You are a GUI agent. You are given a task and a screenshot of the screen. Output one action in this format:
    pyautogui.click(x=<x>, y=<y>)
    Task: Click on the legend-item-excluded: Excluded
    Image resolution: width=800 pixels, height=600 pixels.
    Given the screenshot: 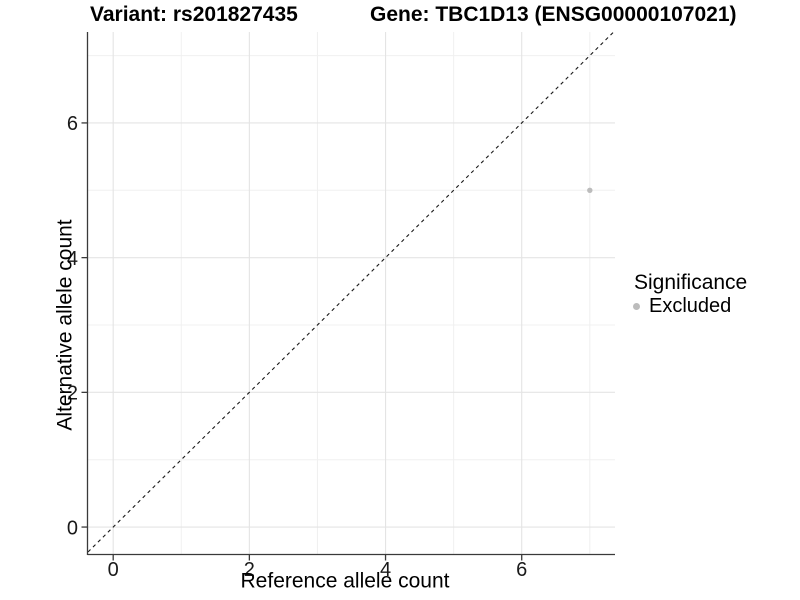 What is the action you would take?
    pyautogui.click(x=690, y=306)
    